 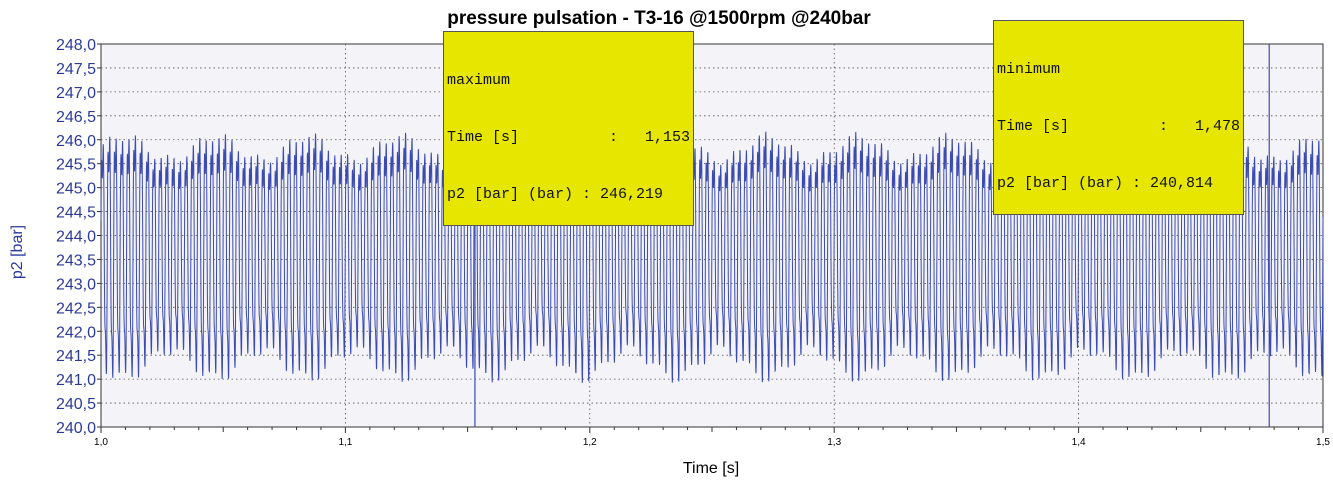 What do you see at coordinates (76, 117) in the screenshot?
I see `y-tick-label: 246,5` at bounding box center [76, 117].